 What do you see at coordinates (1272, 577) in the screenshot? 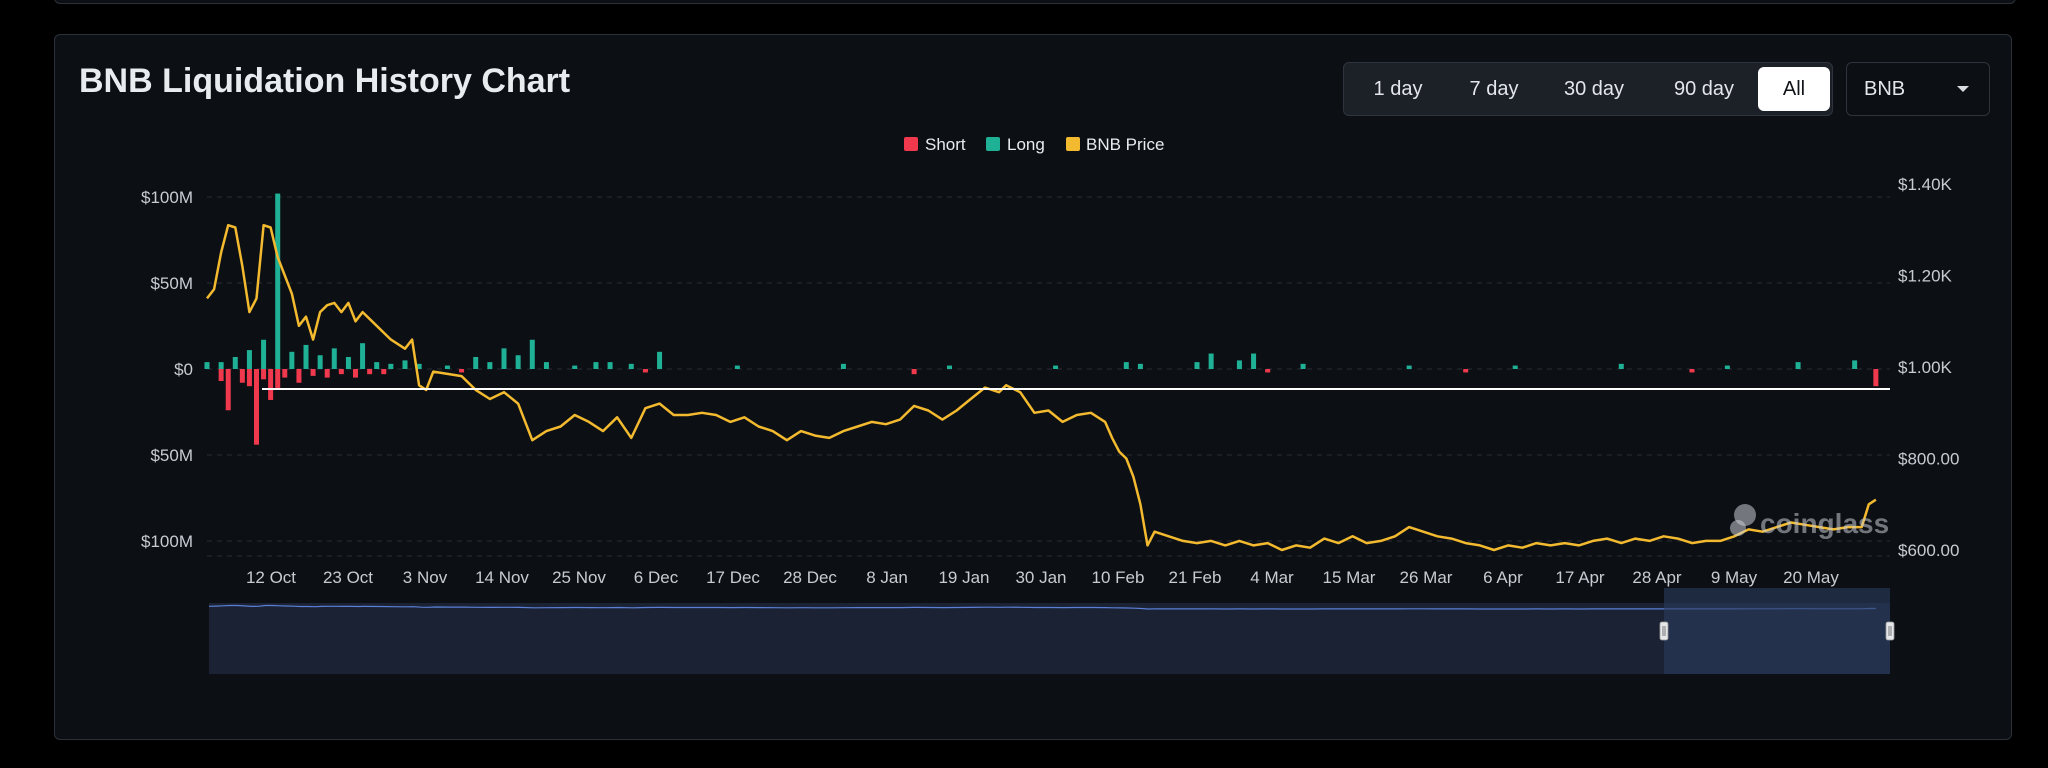
I see `x-tick-label: 4 Mar` at bounding box center [1272, 577].